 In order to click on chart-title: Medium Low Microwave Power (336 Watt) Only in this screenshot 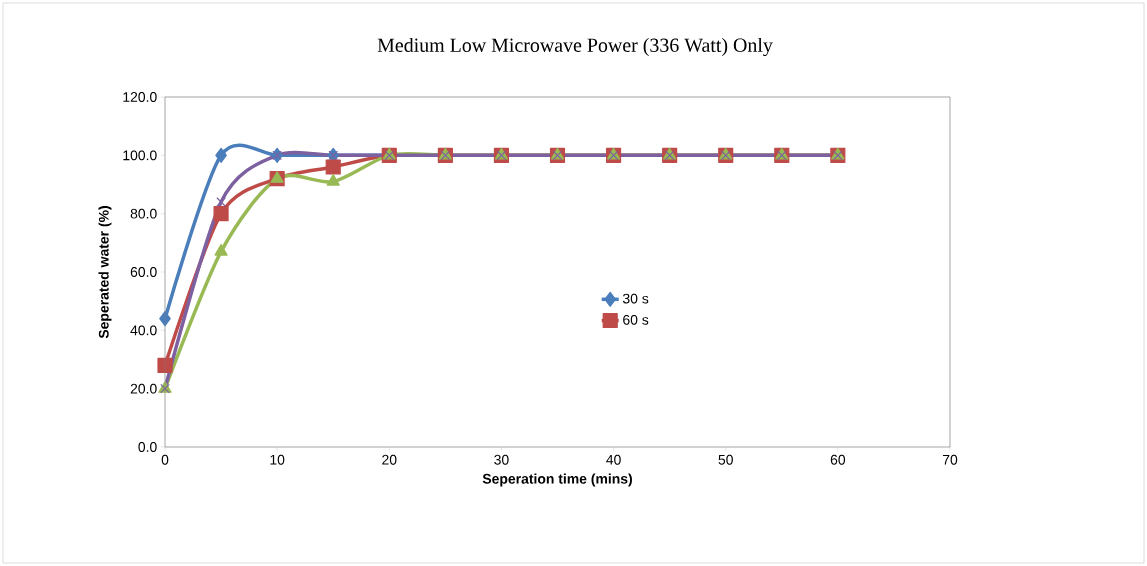, I will do `click(575, 47)`.